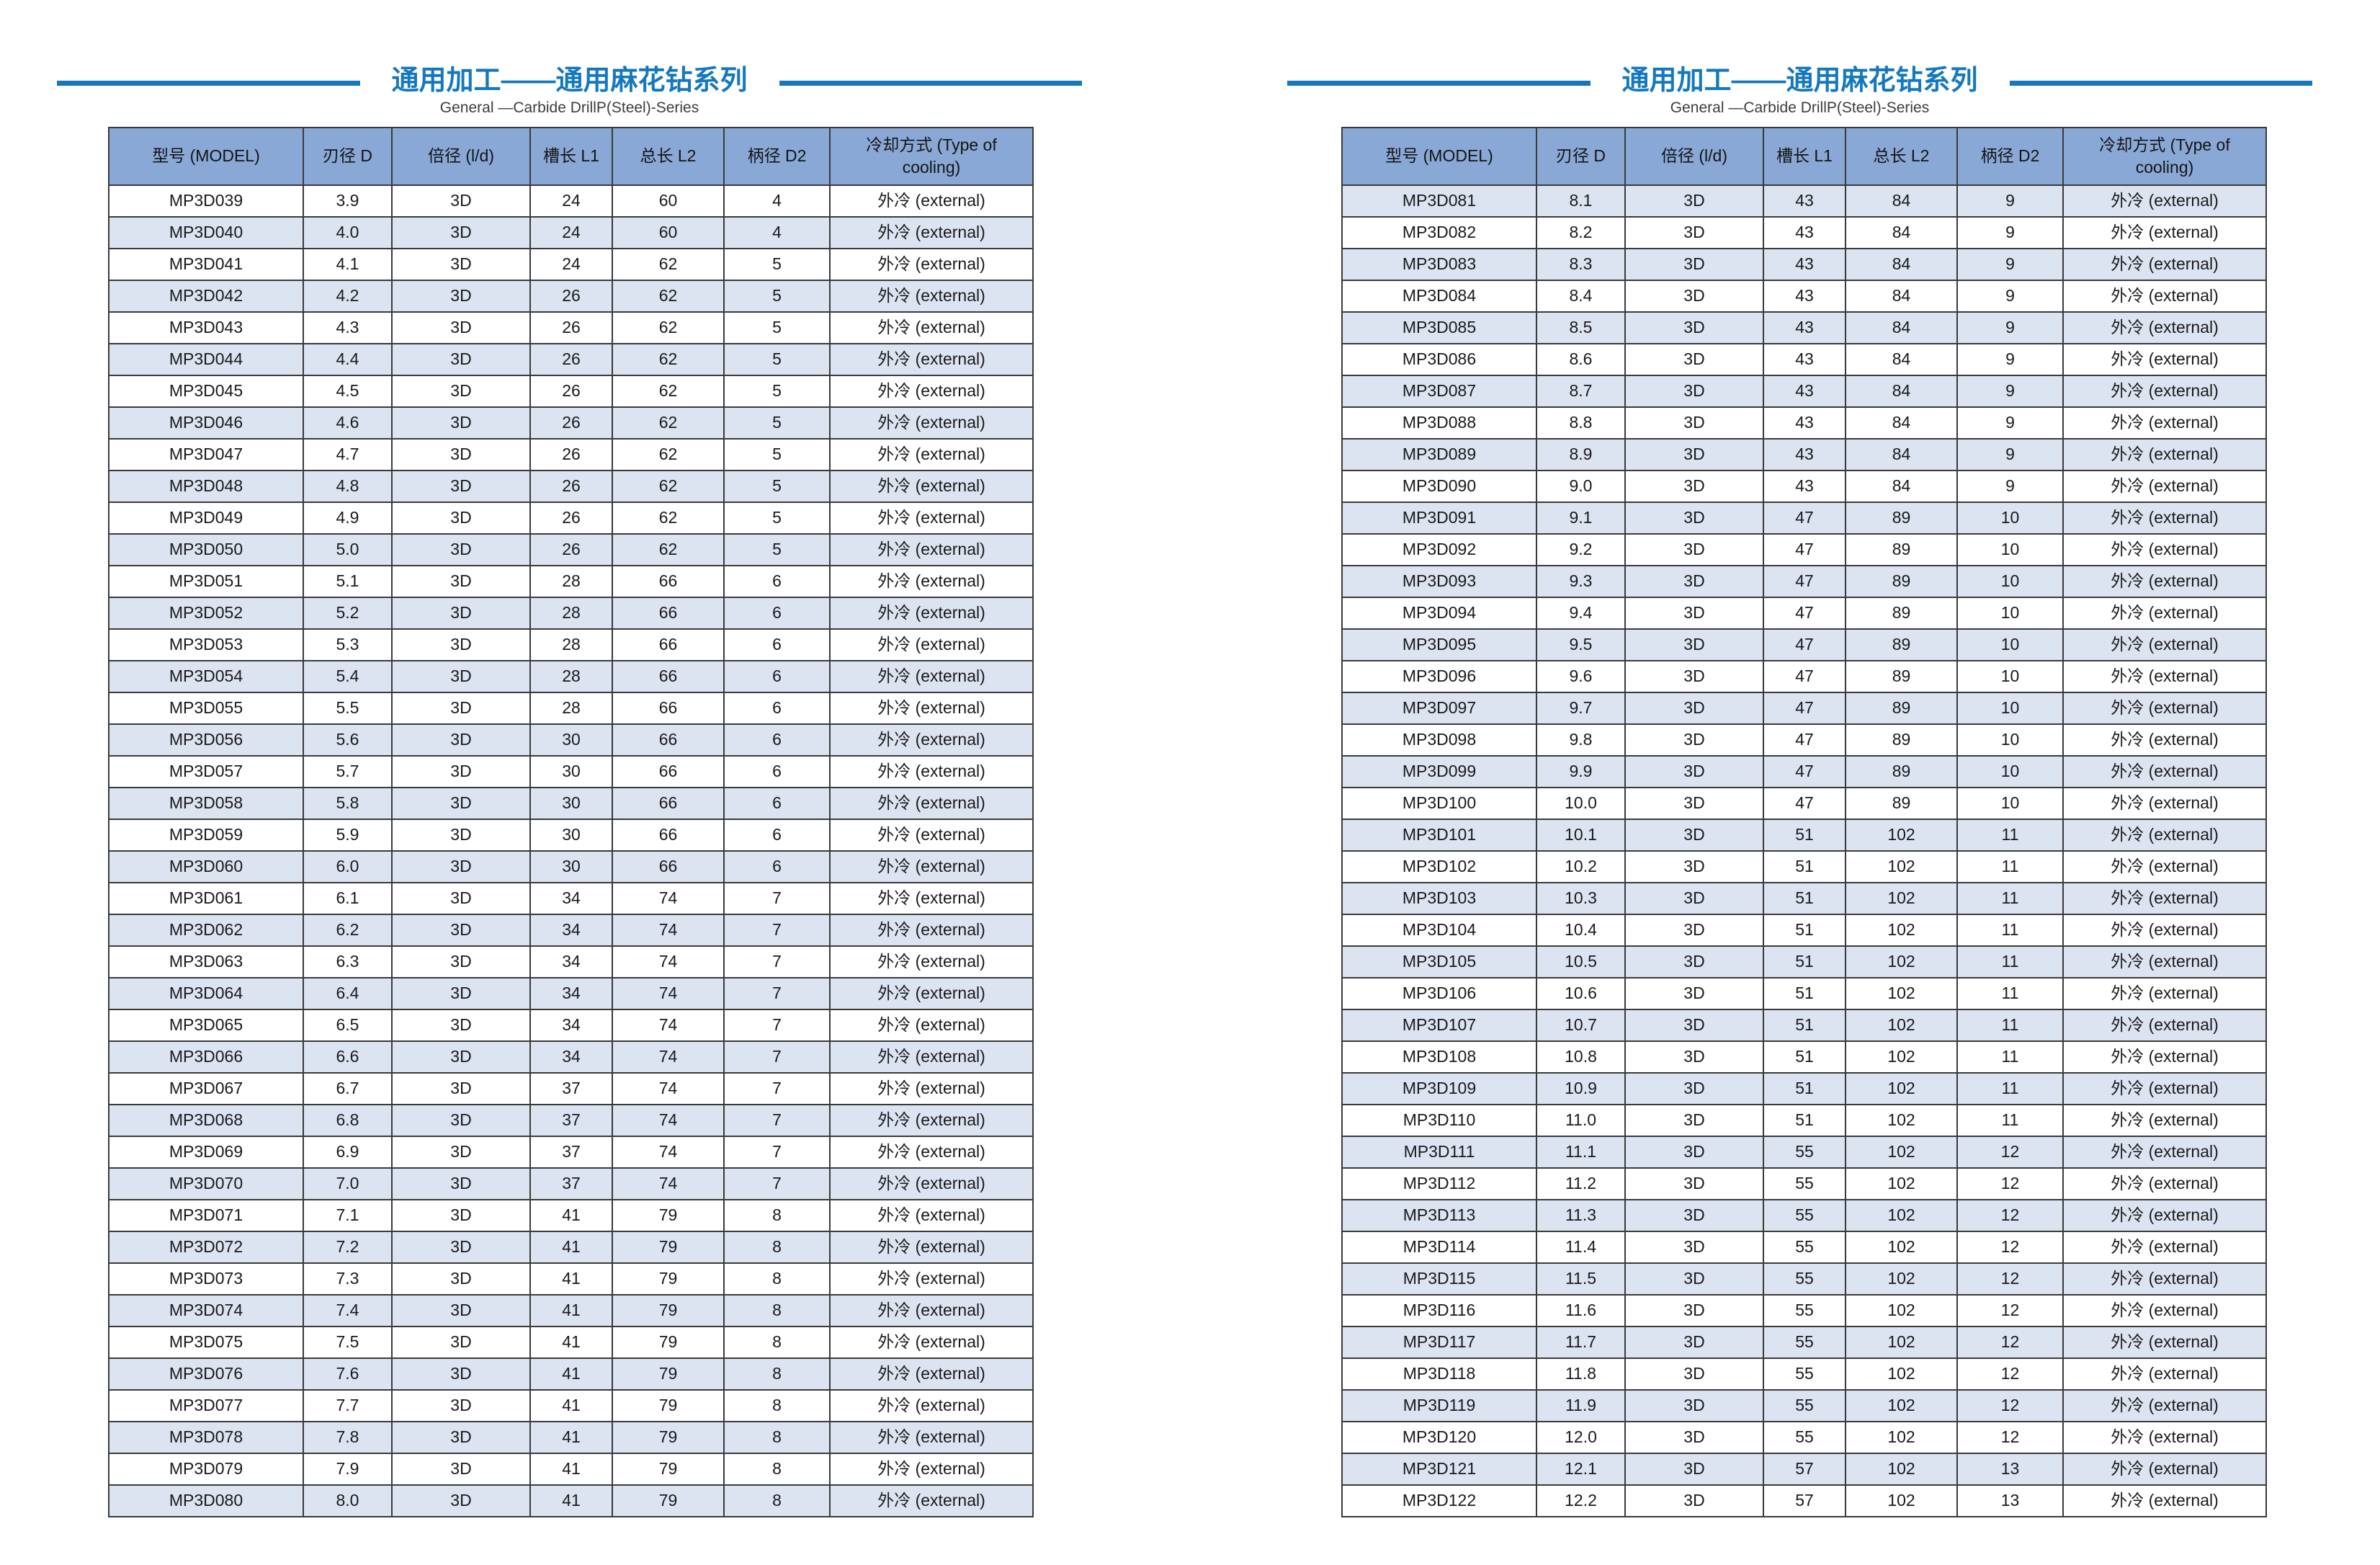 Image resolution: width=2380 pixels, height=1565 pixels. I want to click on table-row: MP3D089 8.9 3D 43 84 9 外冷 (external), so click(1804, 454).